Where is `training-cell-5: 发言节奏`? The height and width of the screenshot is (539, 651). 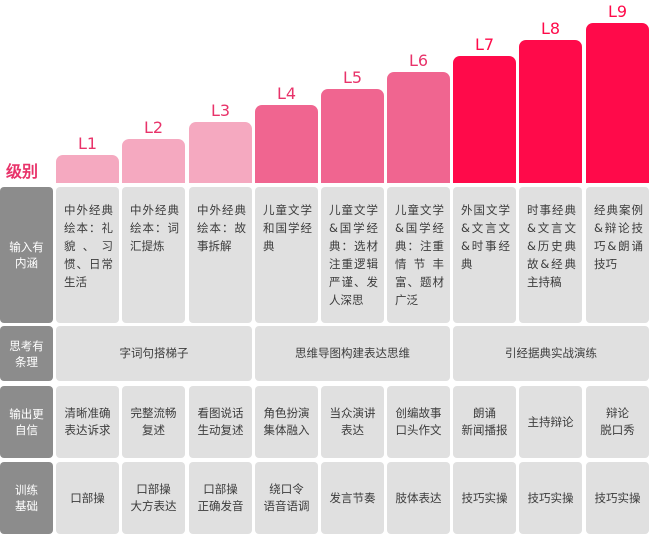
training-cell-5: 发言节奏 is located at coordinates (352, 498).